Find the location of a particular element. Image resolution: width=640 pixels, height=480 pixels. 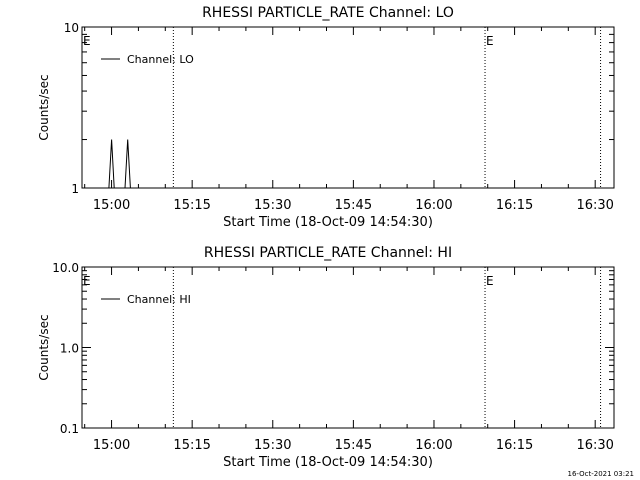

y-tick-label: 1 is located at coordinates (75, 189).